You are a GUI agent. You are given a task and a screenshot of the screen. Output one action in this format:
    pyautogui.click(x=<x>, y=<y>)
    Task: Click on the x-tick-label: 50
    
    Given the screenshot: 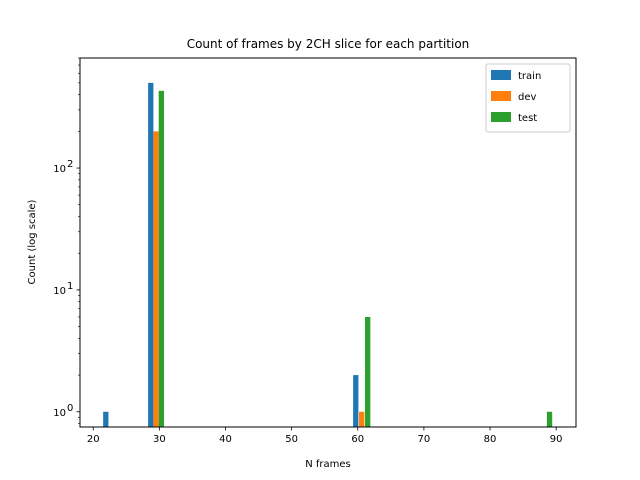 What is the action you would take?
    pyautogui.click(x=291, y=439)
    